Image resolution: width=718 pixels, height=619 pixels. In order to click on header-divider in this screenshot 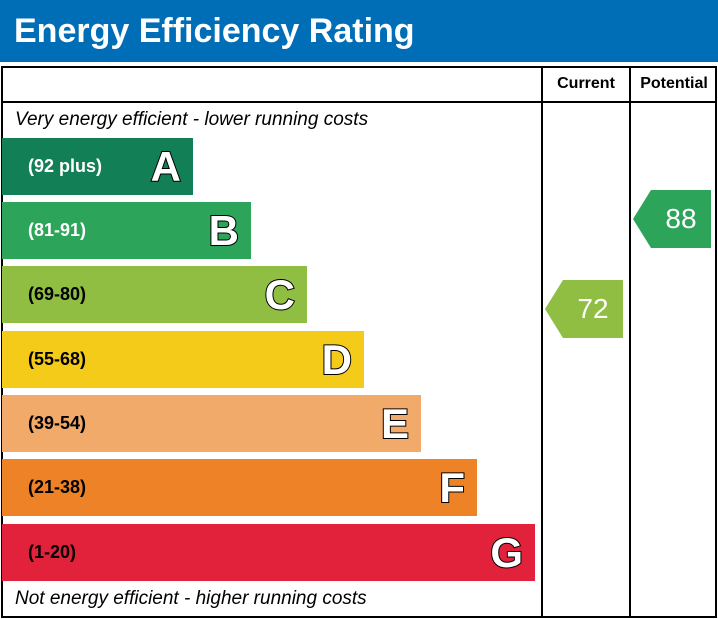, I will do `click(359, 102)`.